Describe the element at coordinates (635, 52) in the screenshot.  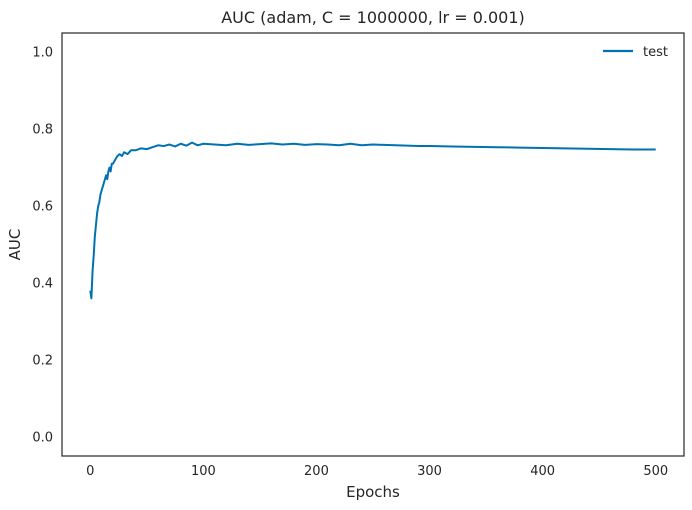
I see `legend: test` at that location.